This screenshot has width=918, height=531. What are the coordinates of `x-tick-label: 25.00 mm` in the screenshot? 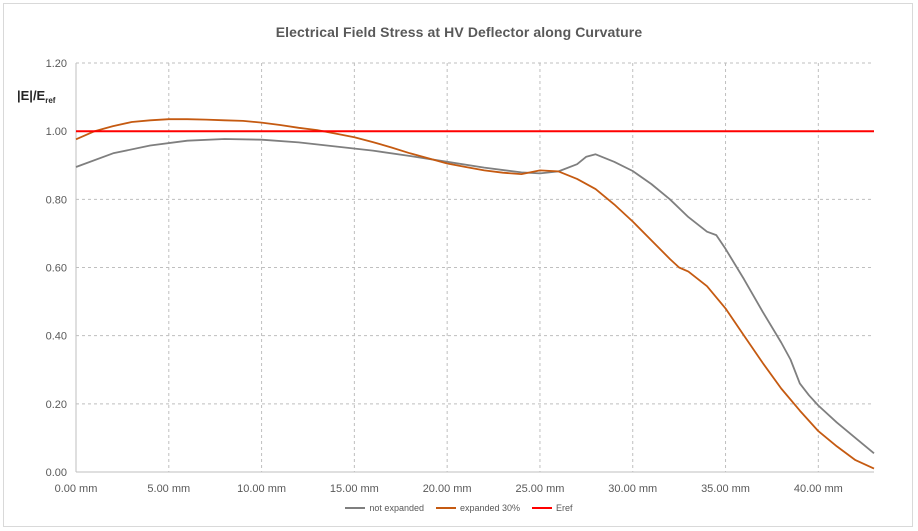 It's located at (539, 489).